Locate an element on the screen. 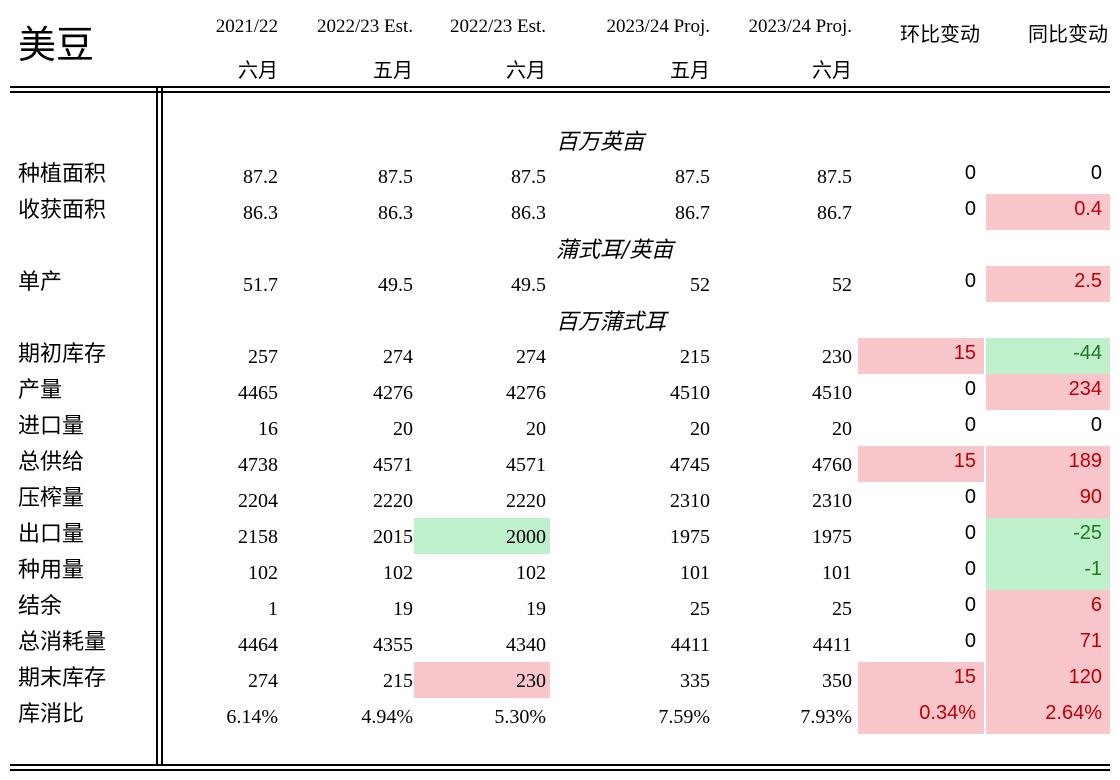 The image size is (1120, 780). yoy-change-value: 189 is located at coordinates (1085, 461).